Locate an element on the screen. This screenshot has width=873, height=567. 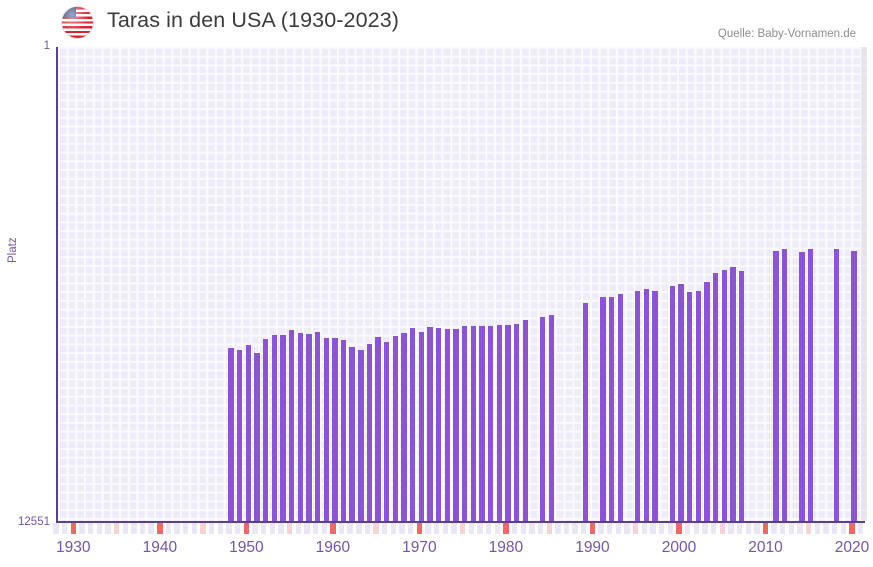
no-data-region-shade is located at coordinates (863, 284).